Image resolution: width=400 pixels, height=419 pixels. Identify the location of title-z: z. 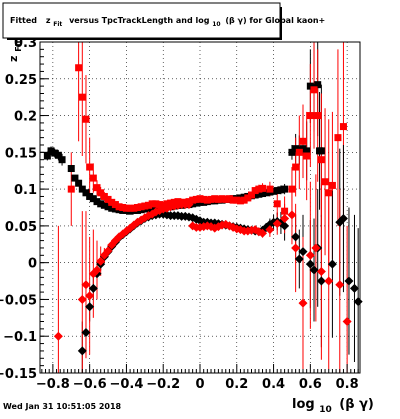
(48, 20).